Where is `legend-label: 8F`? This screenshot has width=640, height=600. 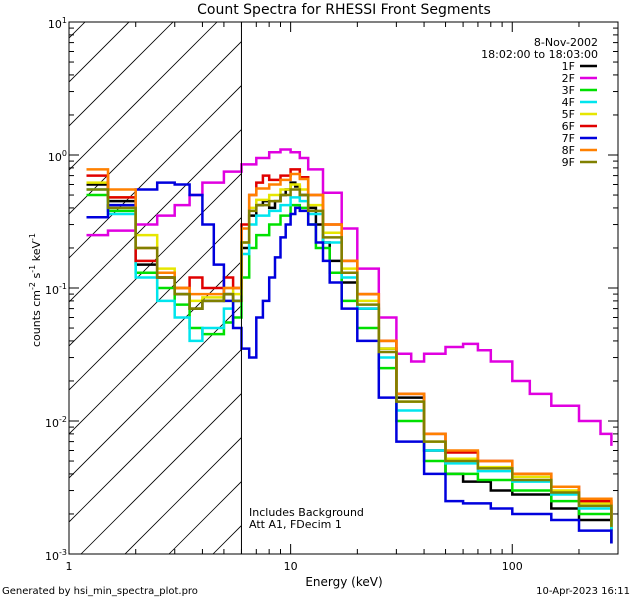
legend-label: 8F is located at coordinates (568, 150).